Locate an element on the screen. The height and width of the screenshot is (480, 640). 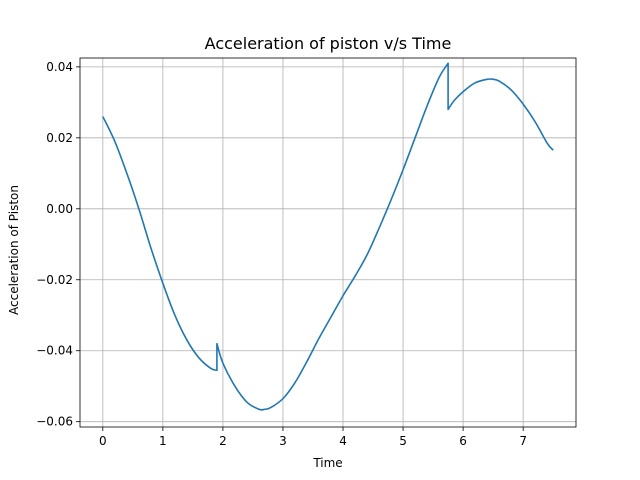
y-axis-label: Acceleration of Piston is located at coordinates (14, 250).